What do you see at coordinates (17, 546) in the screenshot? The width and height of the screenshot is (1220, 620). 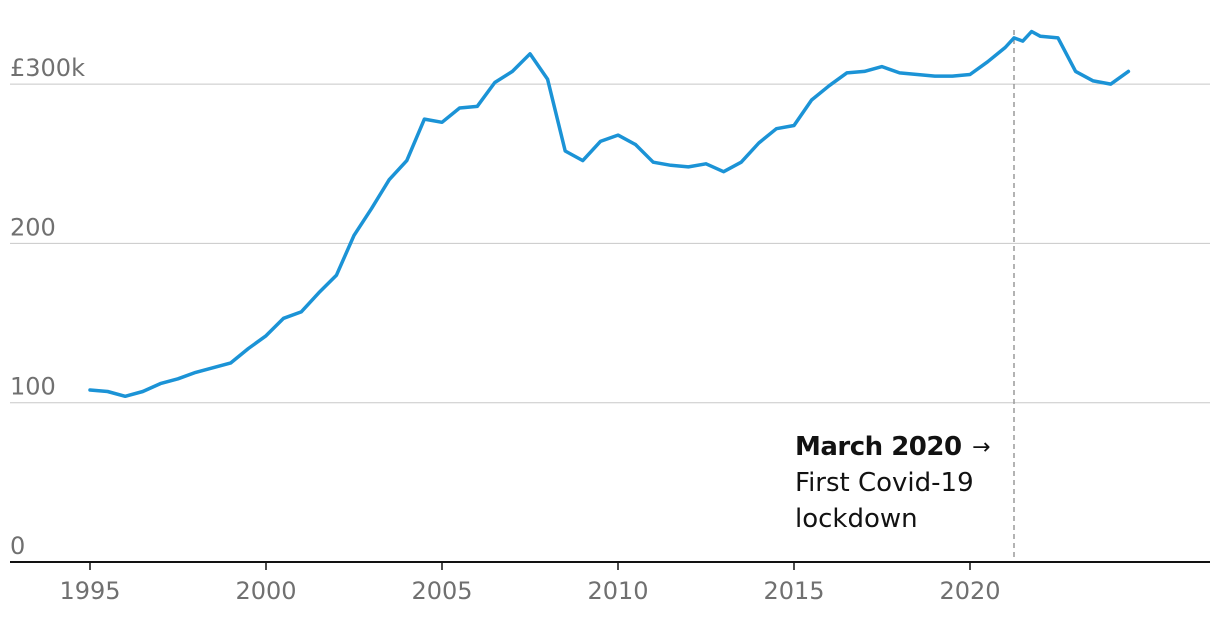 I see `y-tick-label: 0` at bounding box center [17, 546].